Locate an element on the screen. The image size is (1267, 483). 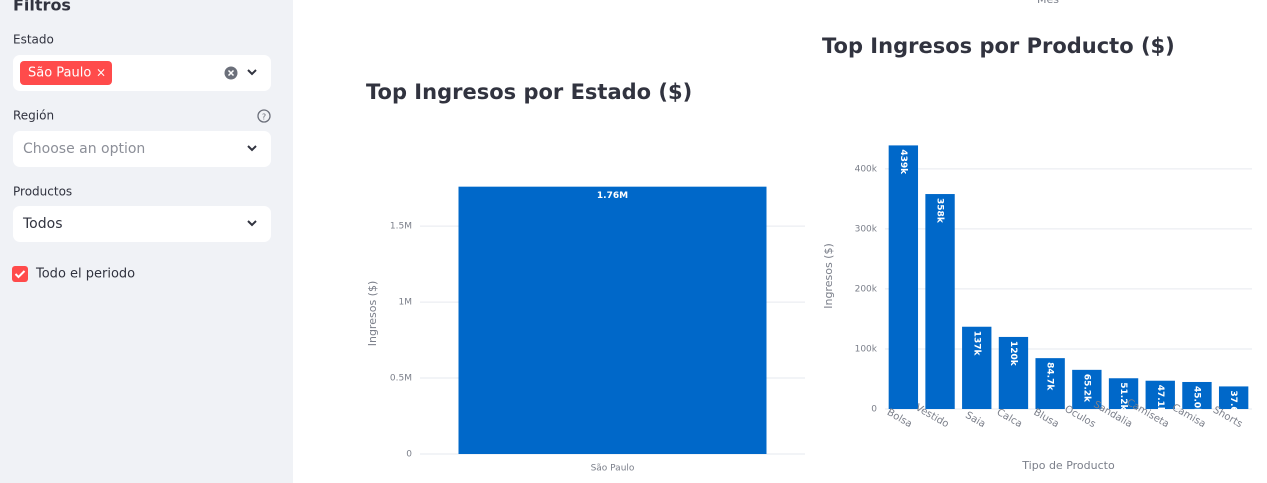
tag is located at coordinates (66, 73).